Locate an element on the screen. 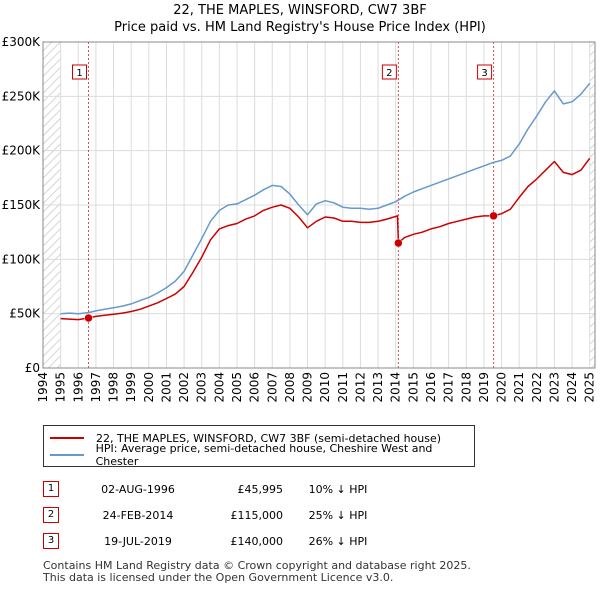 The width and height of the screenshot is (600, 590). x-tick-label: 2009 is located at coordinates (308, 387).